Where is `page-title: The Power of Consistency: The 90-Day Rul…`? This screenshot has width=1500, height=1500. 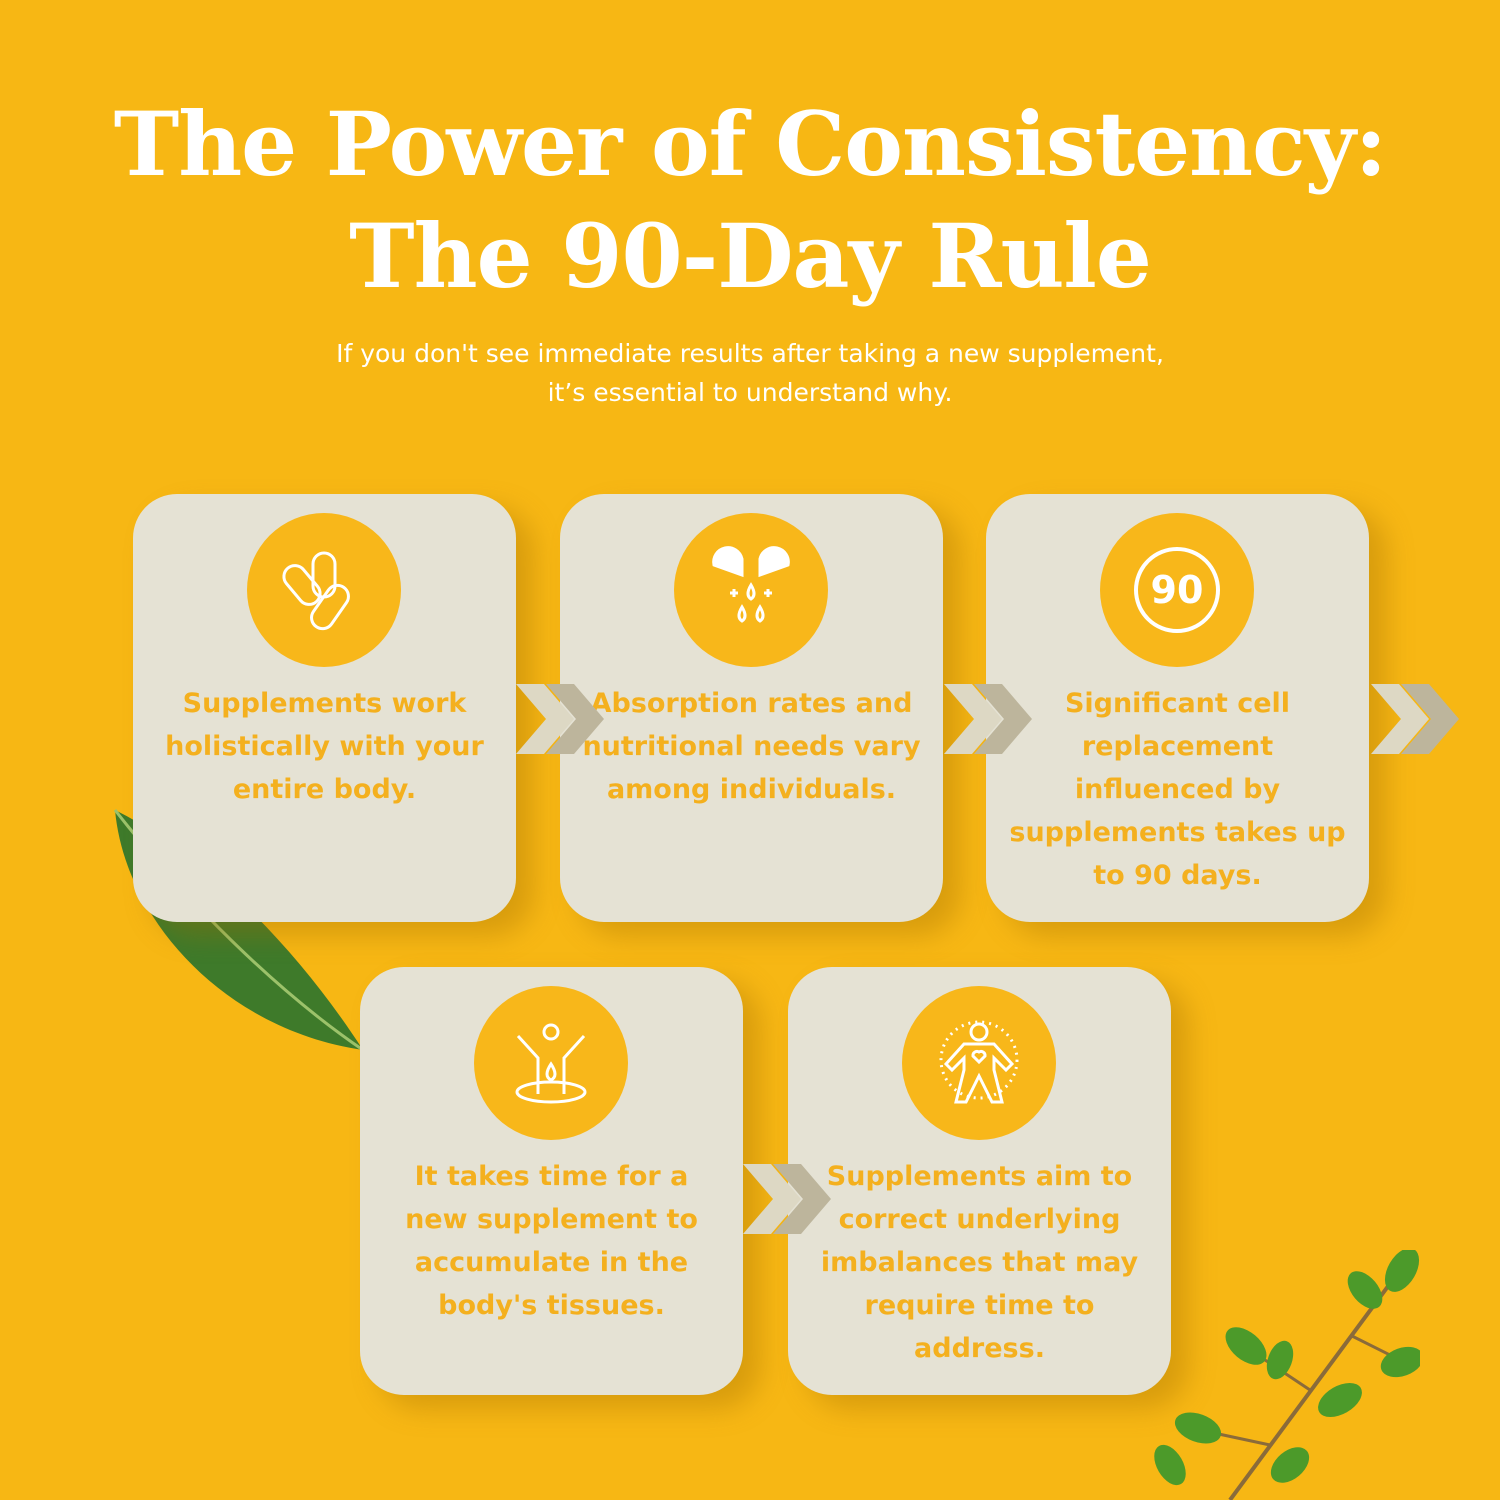
page-title: The Power of Consistency: The 90-Day Rul… is located at coordinates (750, 200).